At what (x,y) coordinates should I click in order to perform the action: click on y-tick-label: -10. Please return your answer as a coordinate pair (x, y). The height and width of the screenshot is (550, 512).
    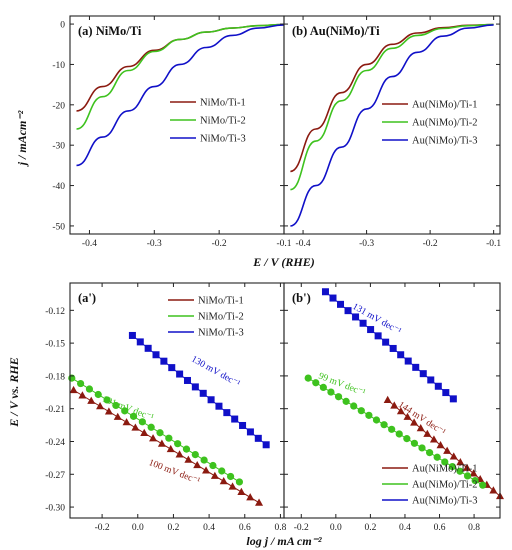
    Looking at the image, I should click on (58, 66).